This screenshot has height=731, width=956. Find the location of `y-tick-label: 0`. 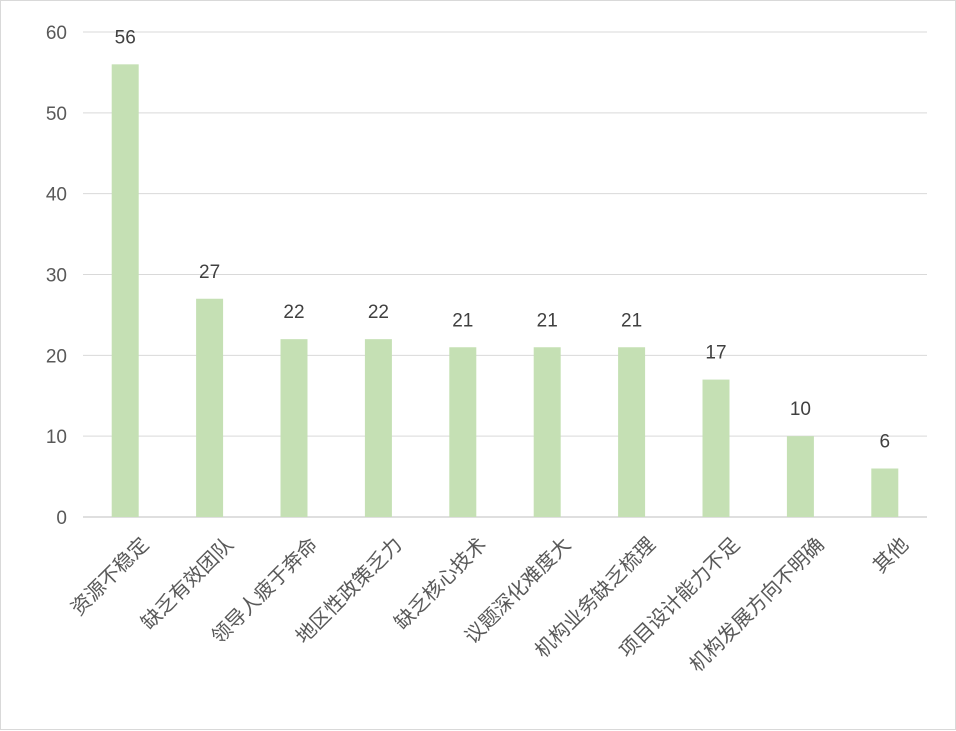

y-tick-label: 0 is located at coordinates (61, 518).